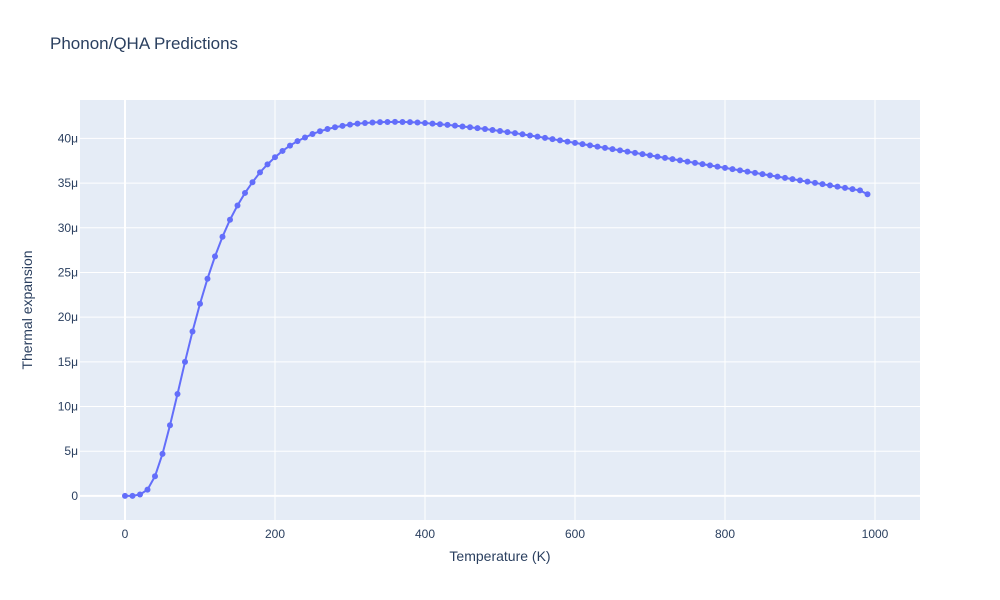  What do you see at coordinates (68, 183) in the screenshot?
I see `y-tick-label: 35μ` at bounding box center [68, 183].